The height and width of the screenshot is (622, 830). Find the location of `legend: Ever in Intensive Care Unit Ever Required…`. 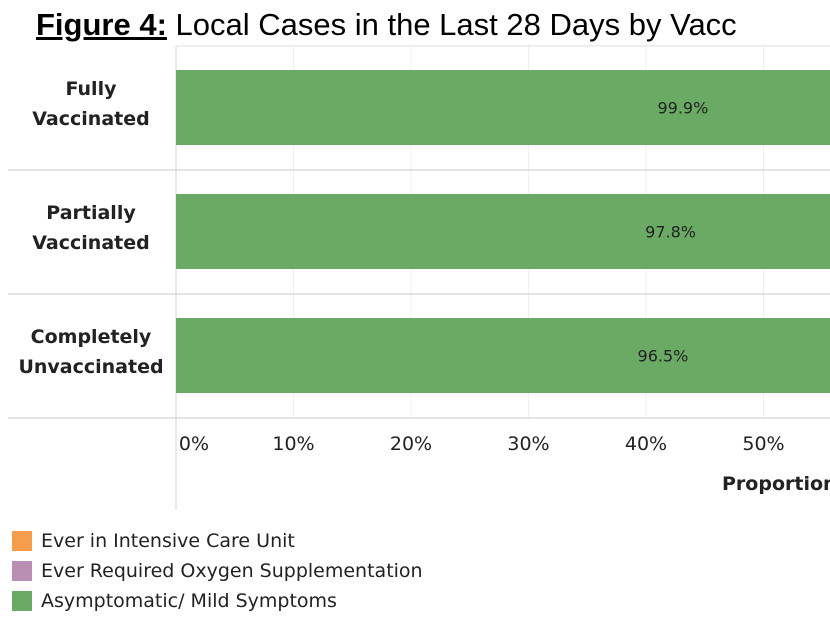

legend: Ever in Intensive Care Unit Ever Required… is located at coordinates (217, 571).